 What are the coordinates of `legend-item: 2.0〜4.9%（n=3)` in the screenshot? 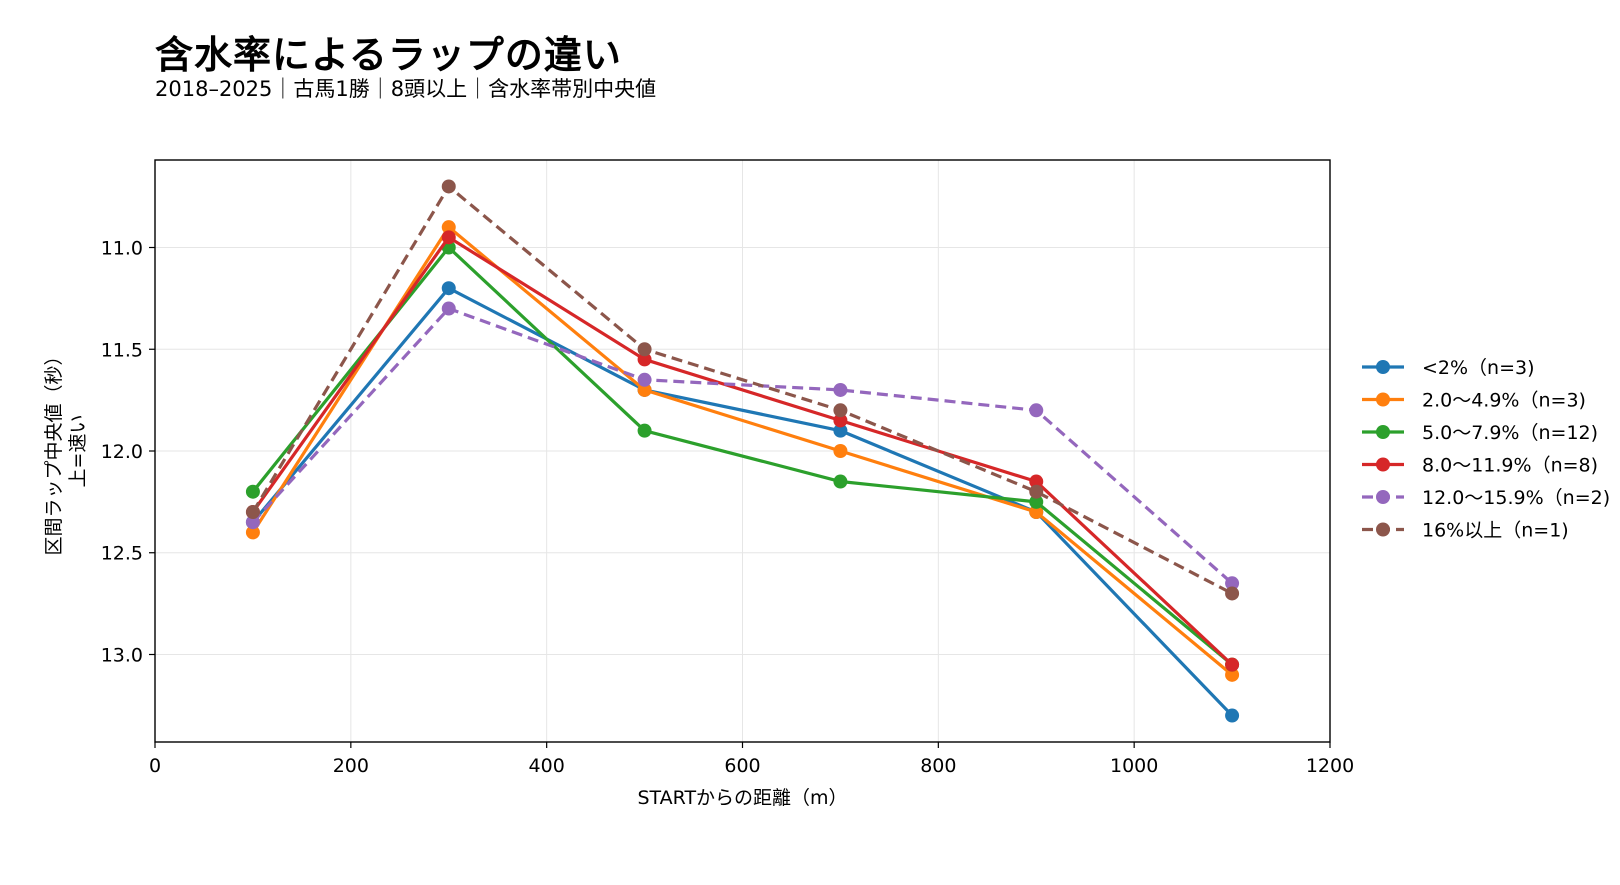 It's located at (1474, 401).